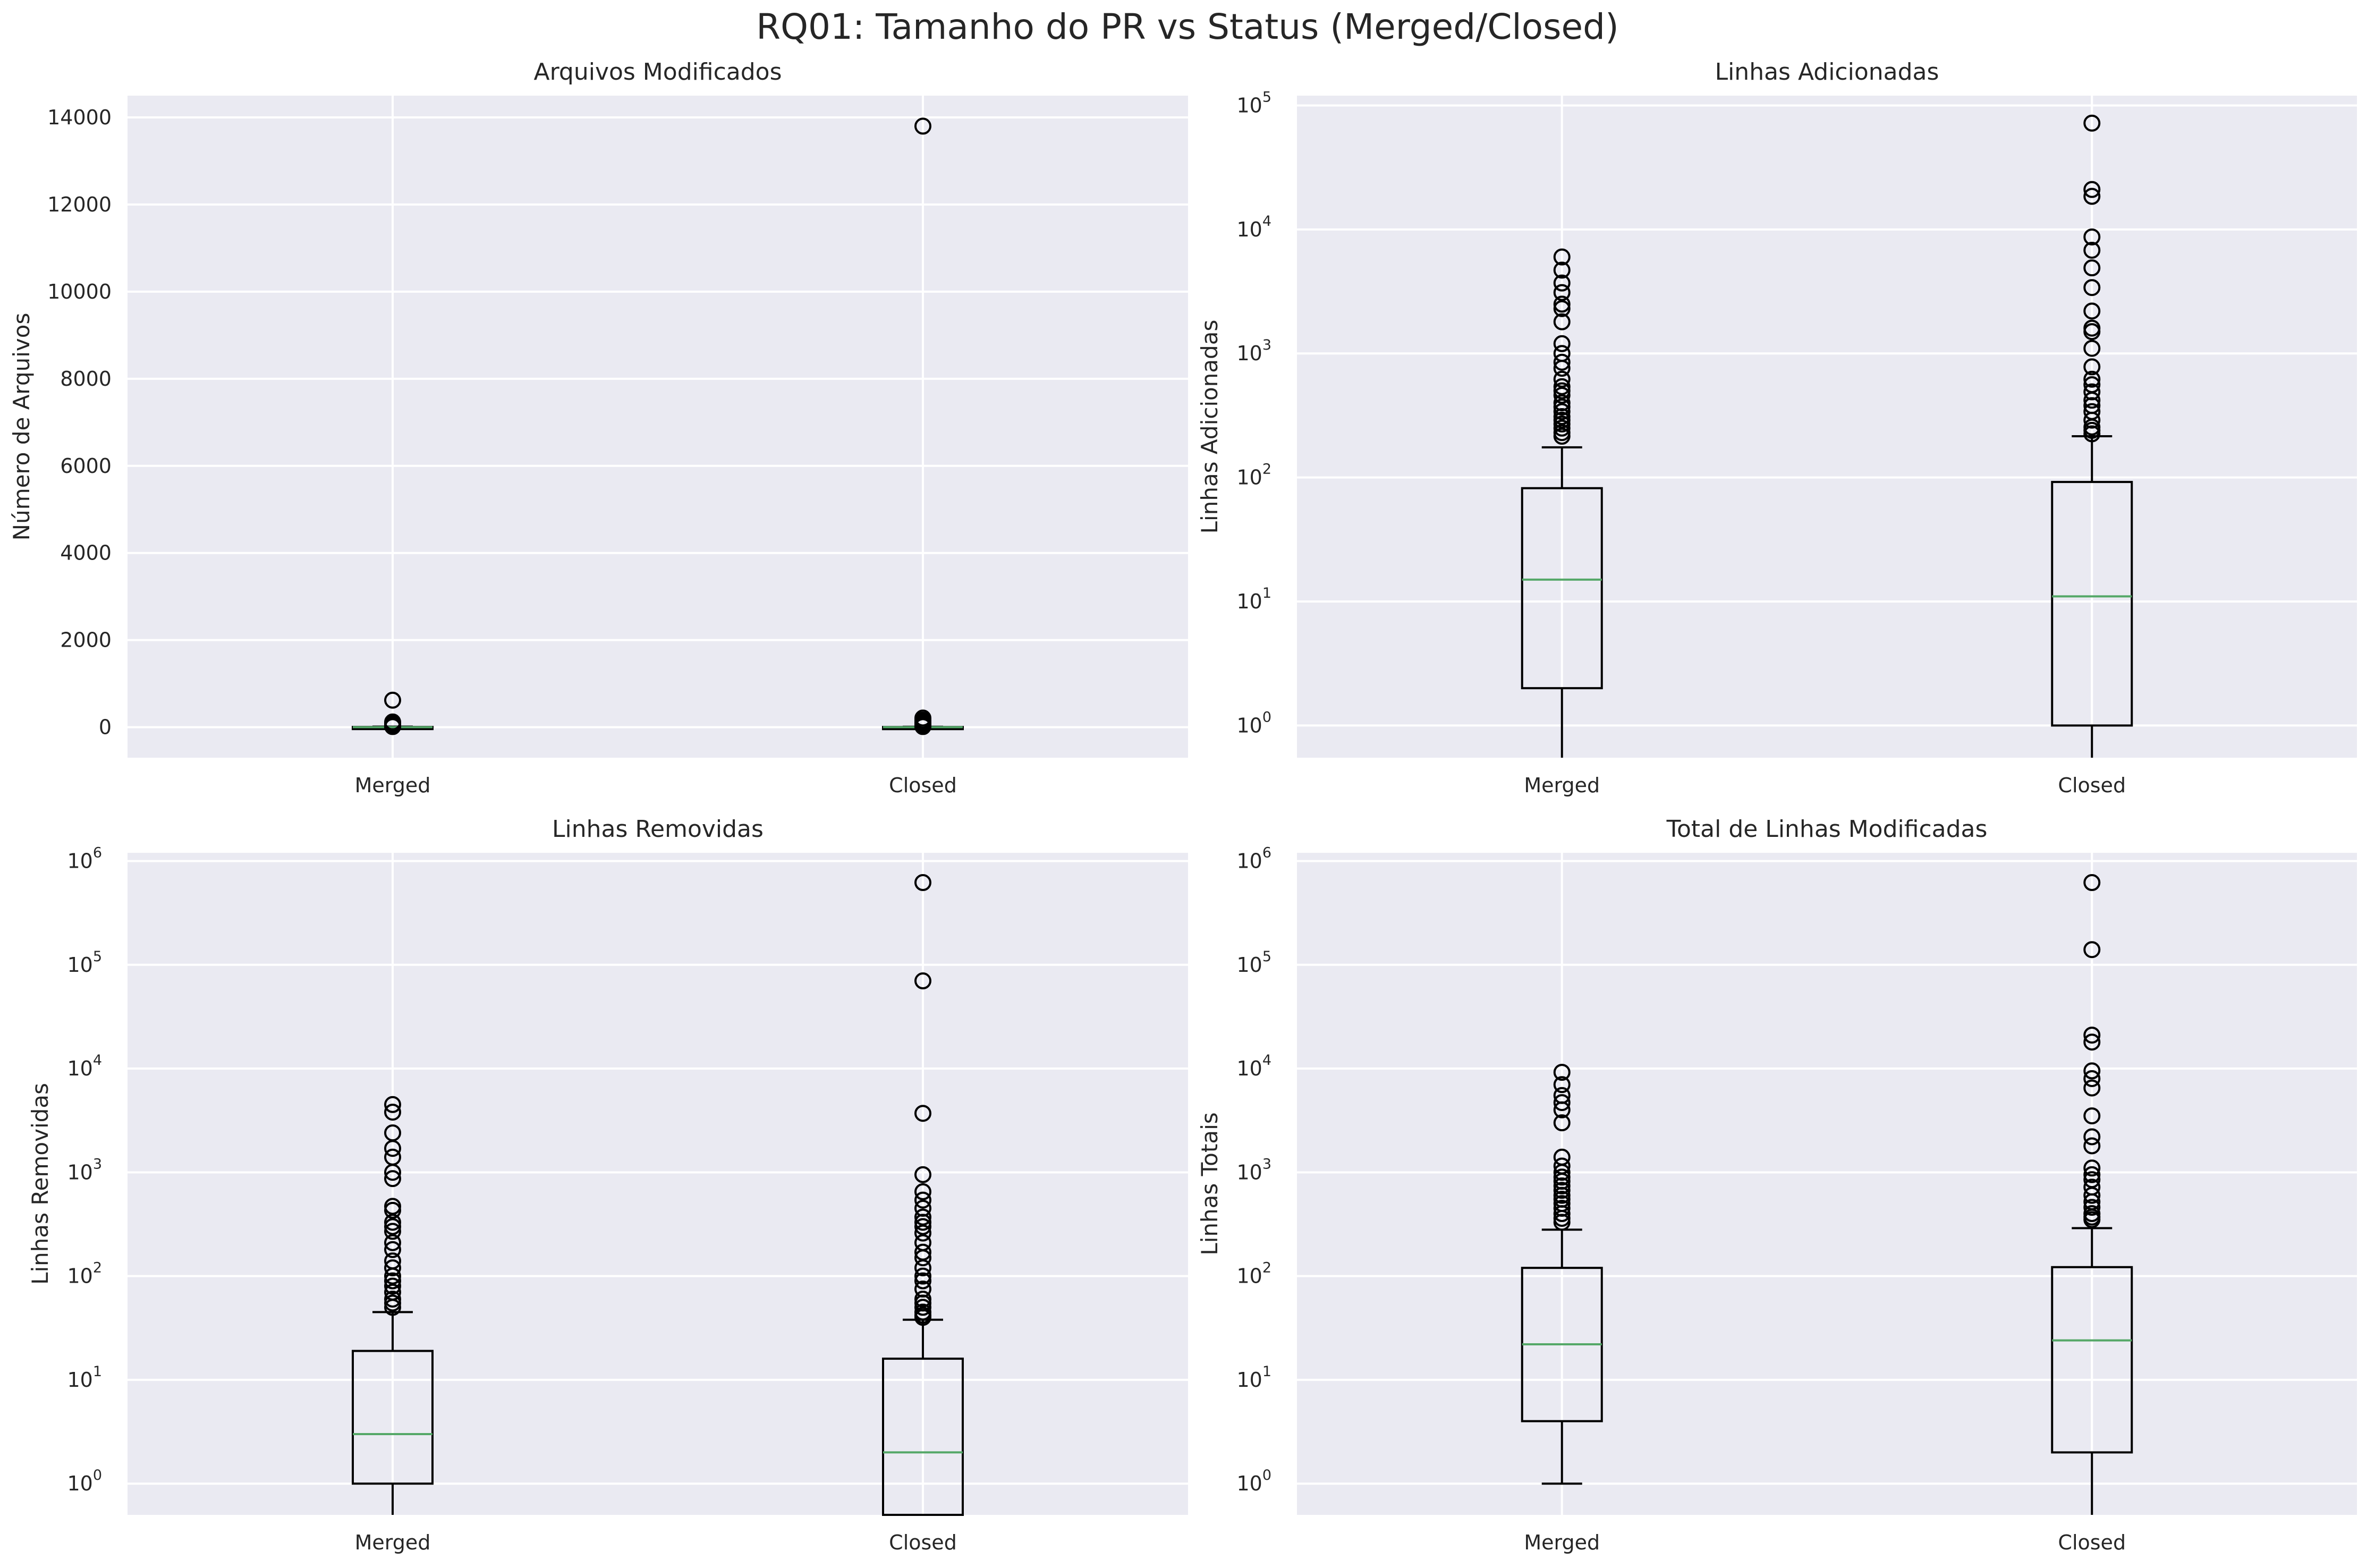  What do you see at coordinates (658, 829) in the screenshot?
I see `subplot-title: Linhas Removidas` at bounding box center [658, 829].